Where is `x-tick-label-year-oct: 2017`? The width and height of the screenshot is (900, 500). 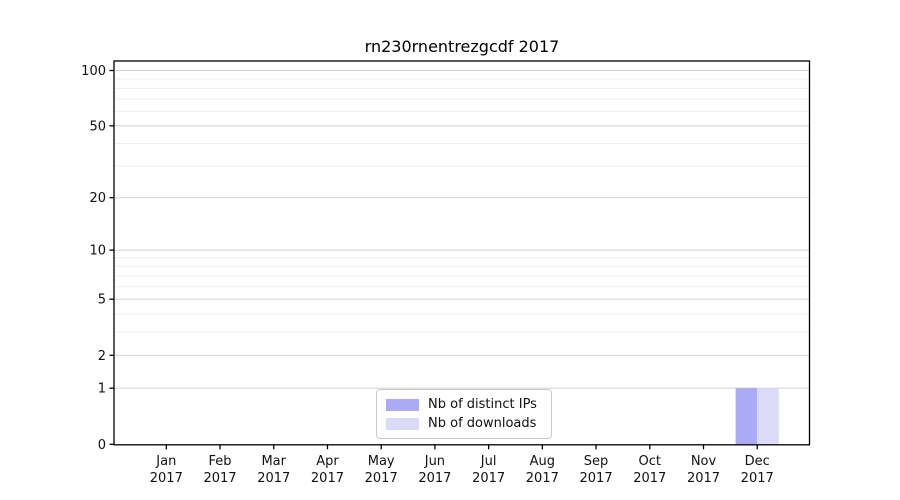 x-tick-label-year-oct: 2017 is located at coordinates (649, 478).